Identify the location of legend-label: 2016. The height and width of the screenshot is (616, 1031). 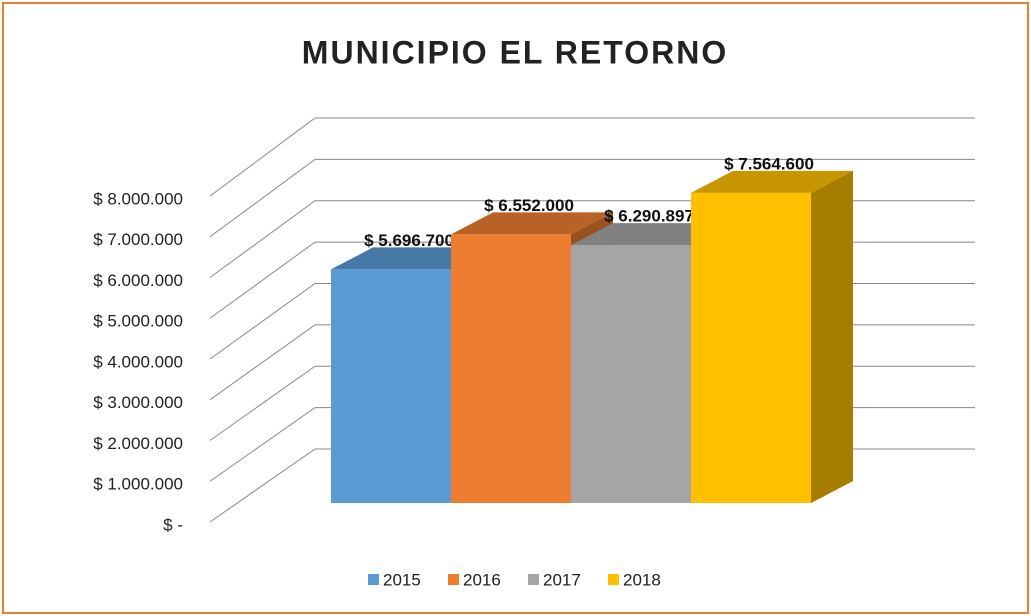
(482, 579).